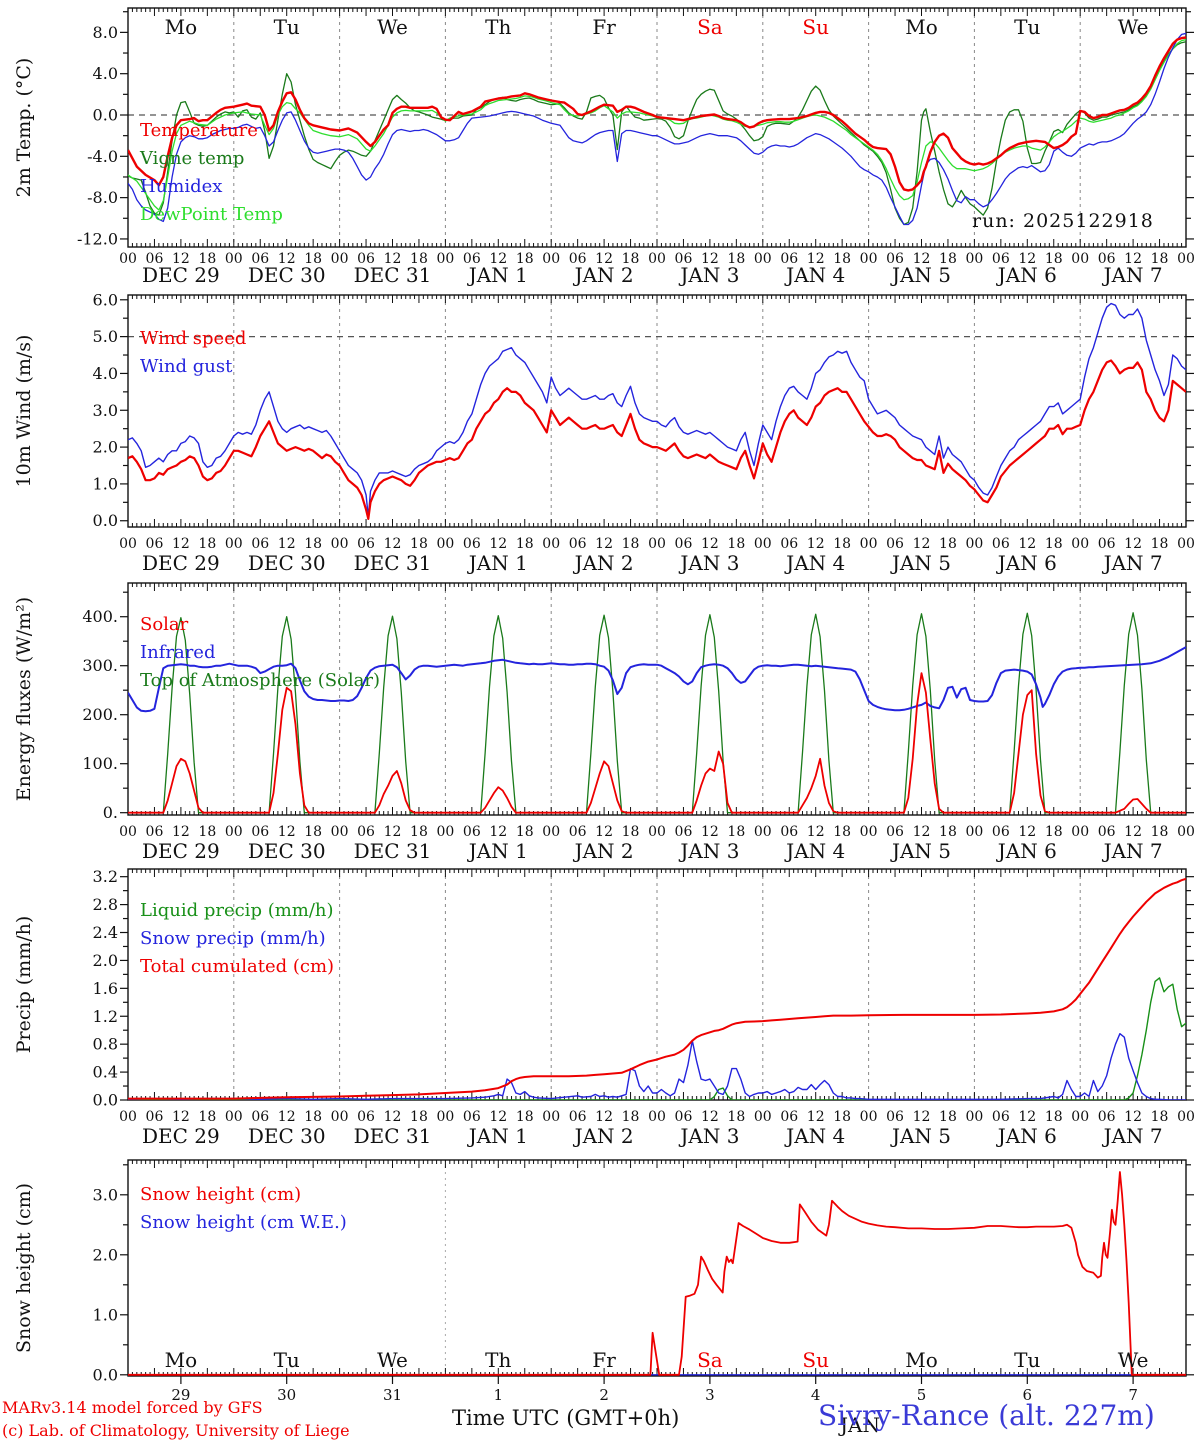 The height and width of the screenshot is (1440, 1194). I want to click on svg-text: 0.0, so click(105, 1374).